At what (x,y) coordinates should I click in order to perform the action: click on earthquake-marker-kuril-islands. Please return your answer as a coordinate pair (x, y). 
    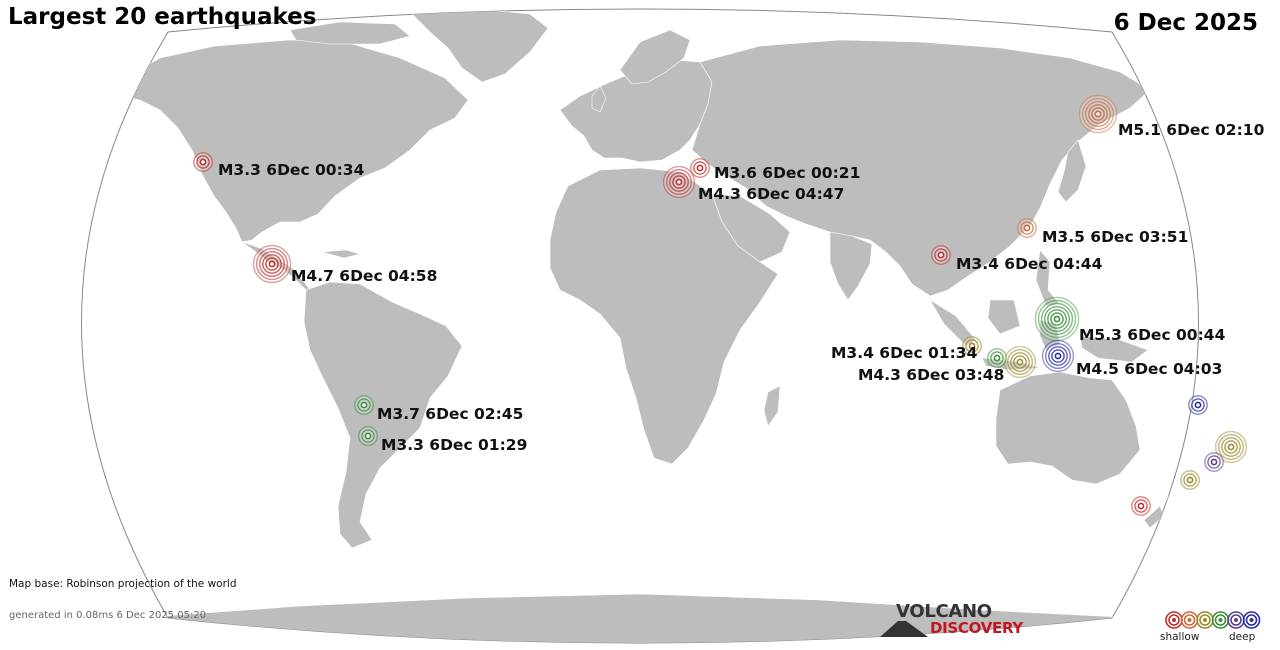
    Looking at the image, I should click on (1098, 114).